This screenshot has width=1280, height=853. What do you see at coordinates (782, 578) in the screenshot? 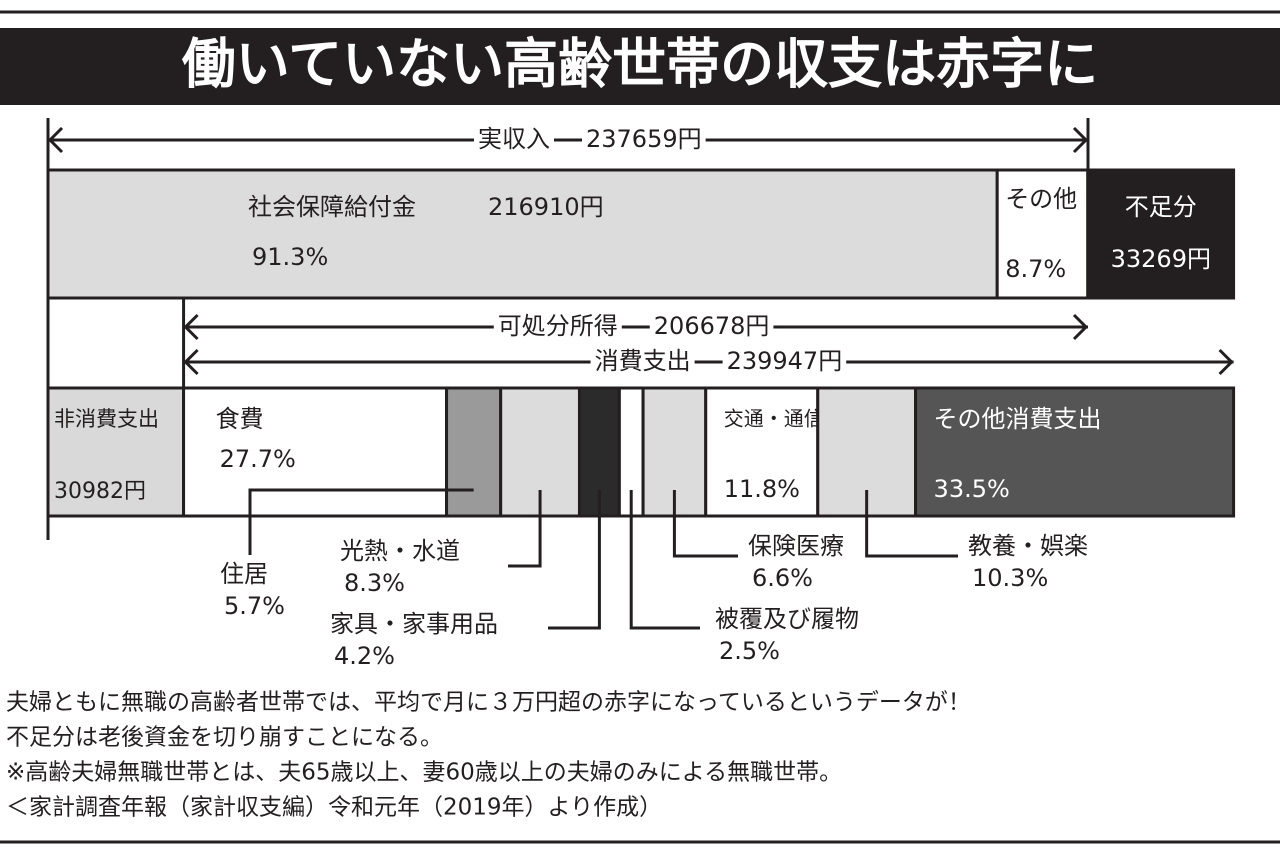
I see `callout-share: 6.6%` at bounding box center [782, 578].